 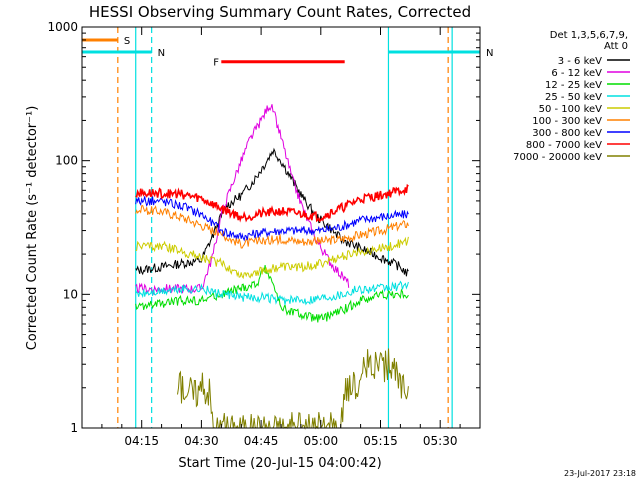 I want to click on y-tick-label-1: 10, so click(x=70, y=294).